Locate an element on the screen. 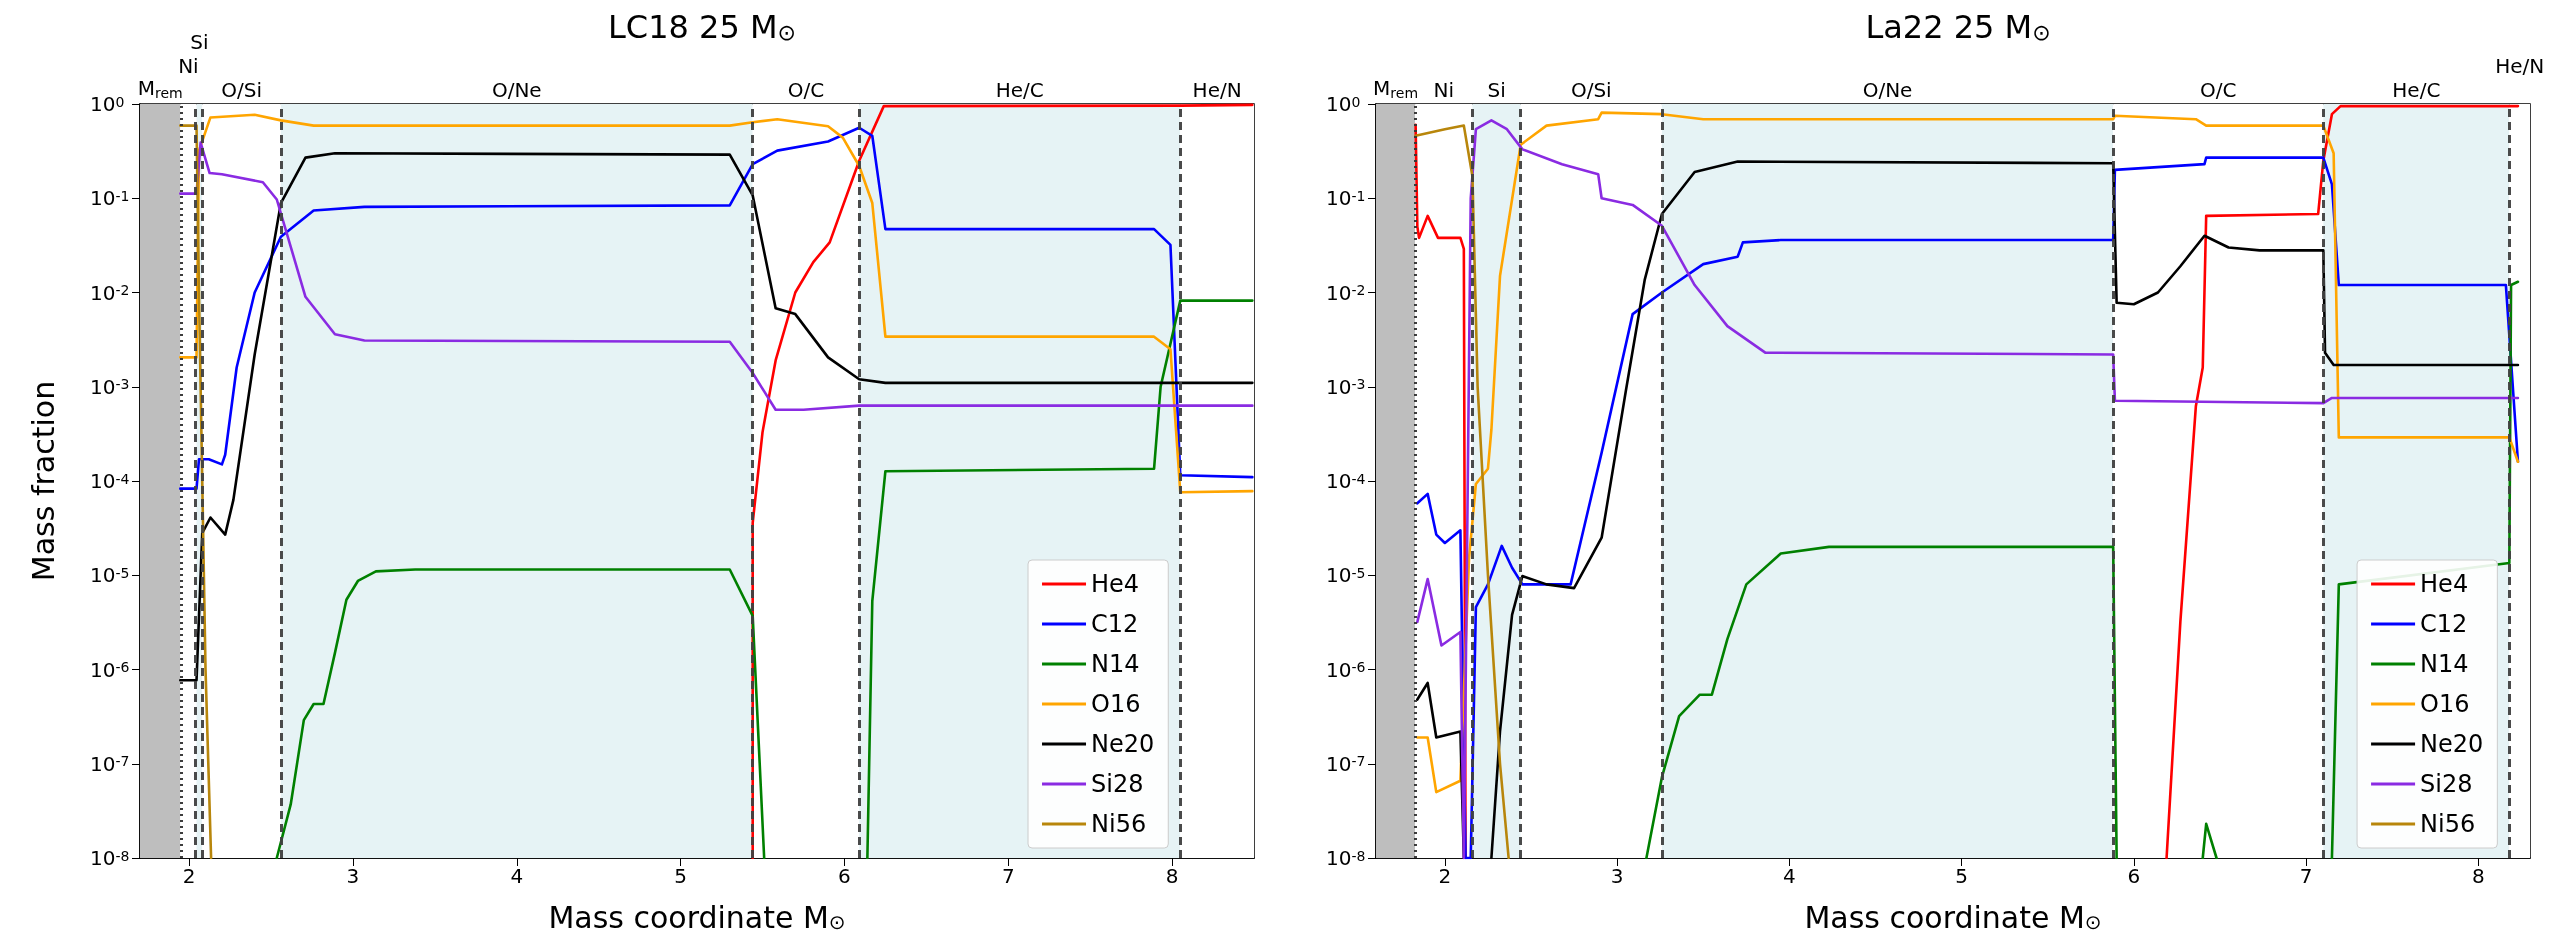  y-axis-title: Mass fraction is located at coordinates (43, 481).